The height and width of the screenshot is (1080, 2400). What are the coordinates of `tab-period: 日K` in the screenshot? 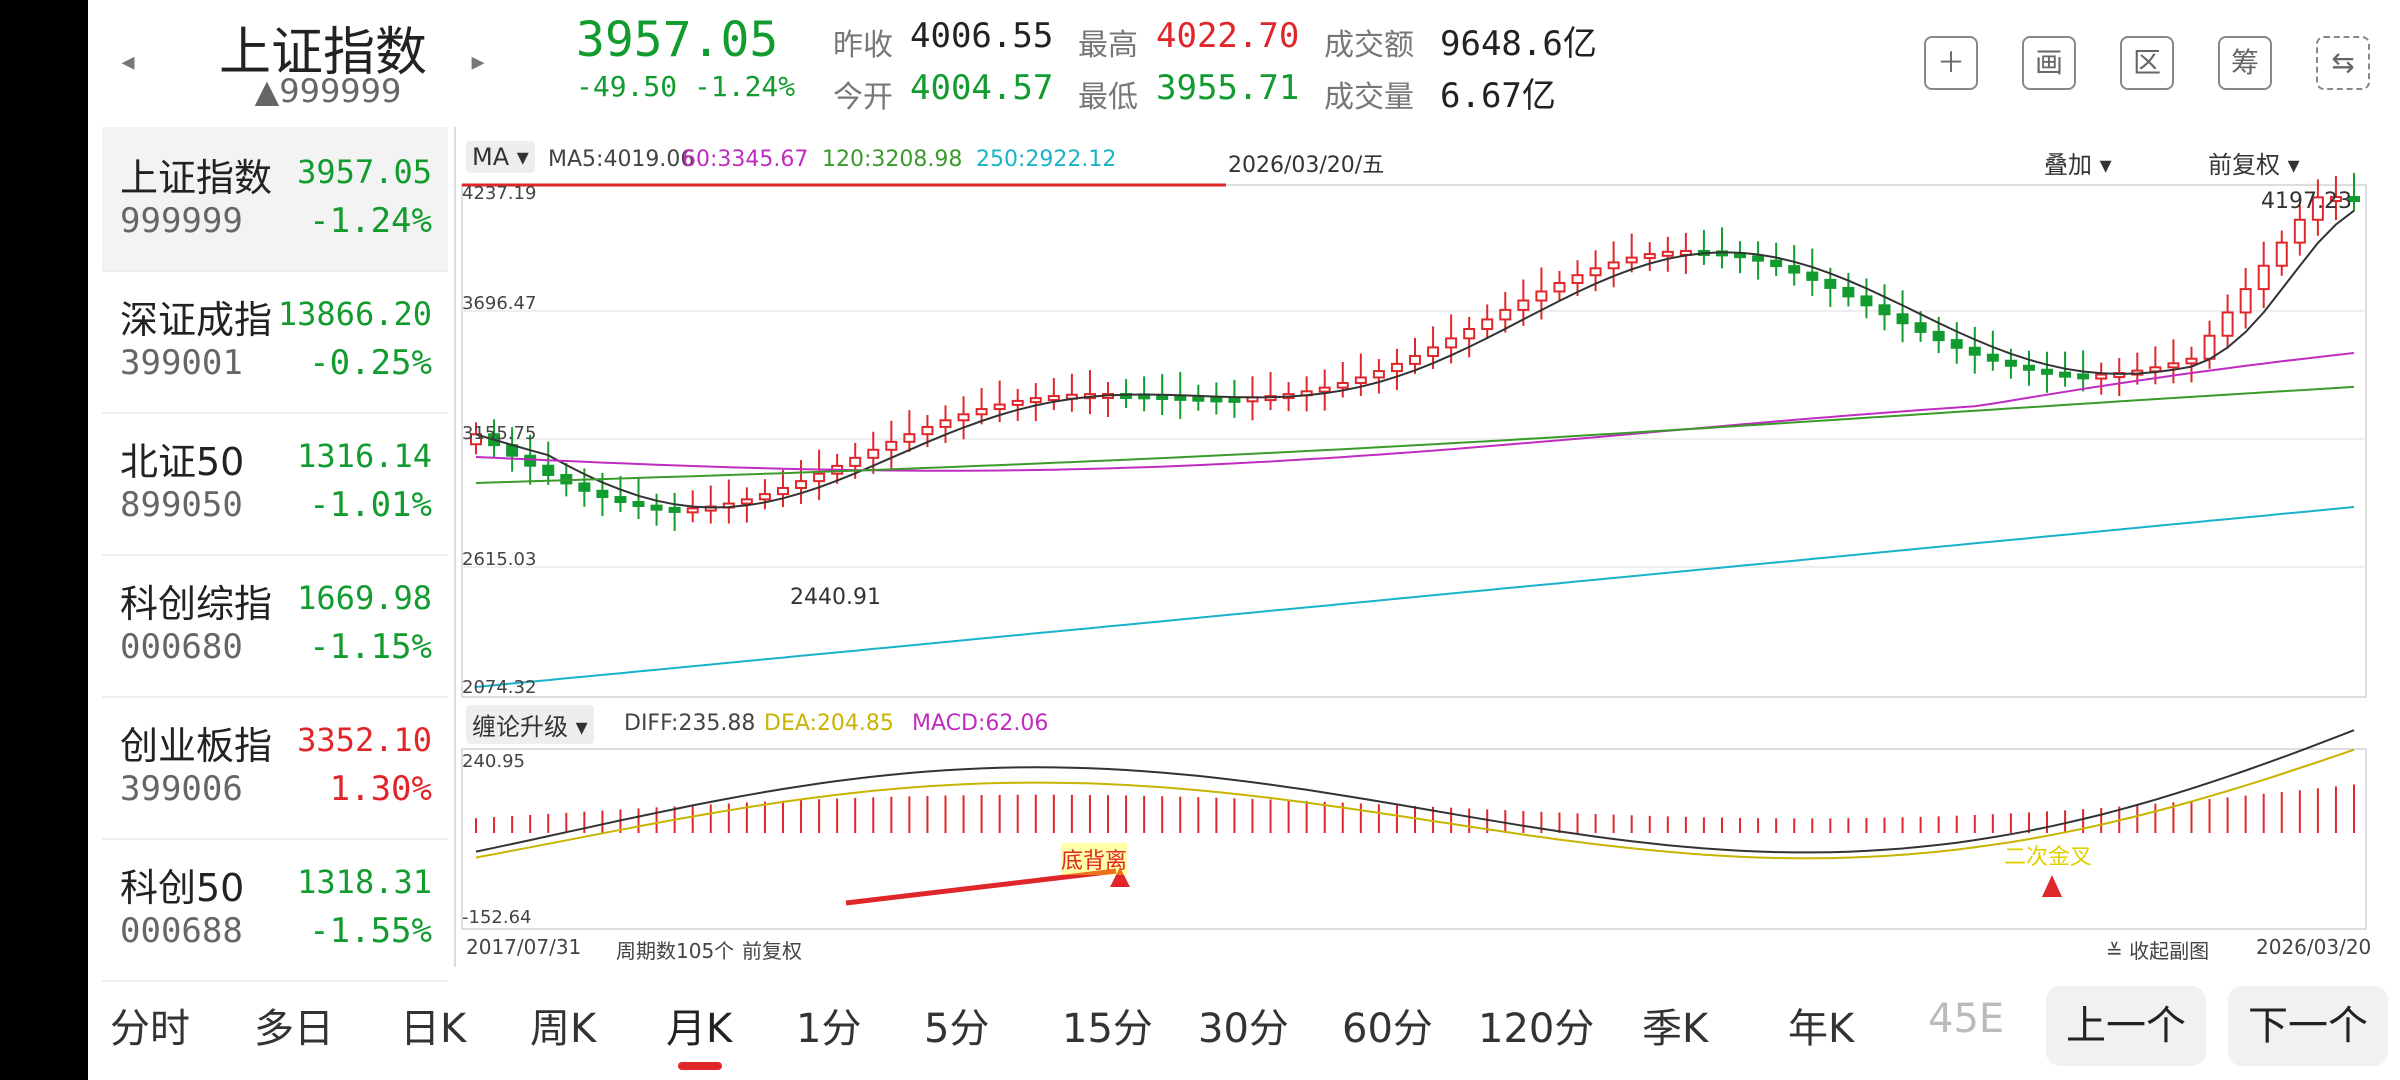 It's located at (433, 1029).